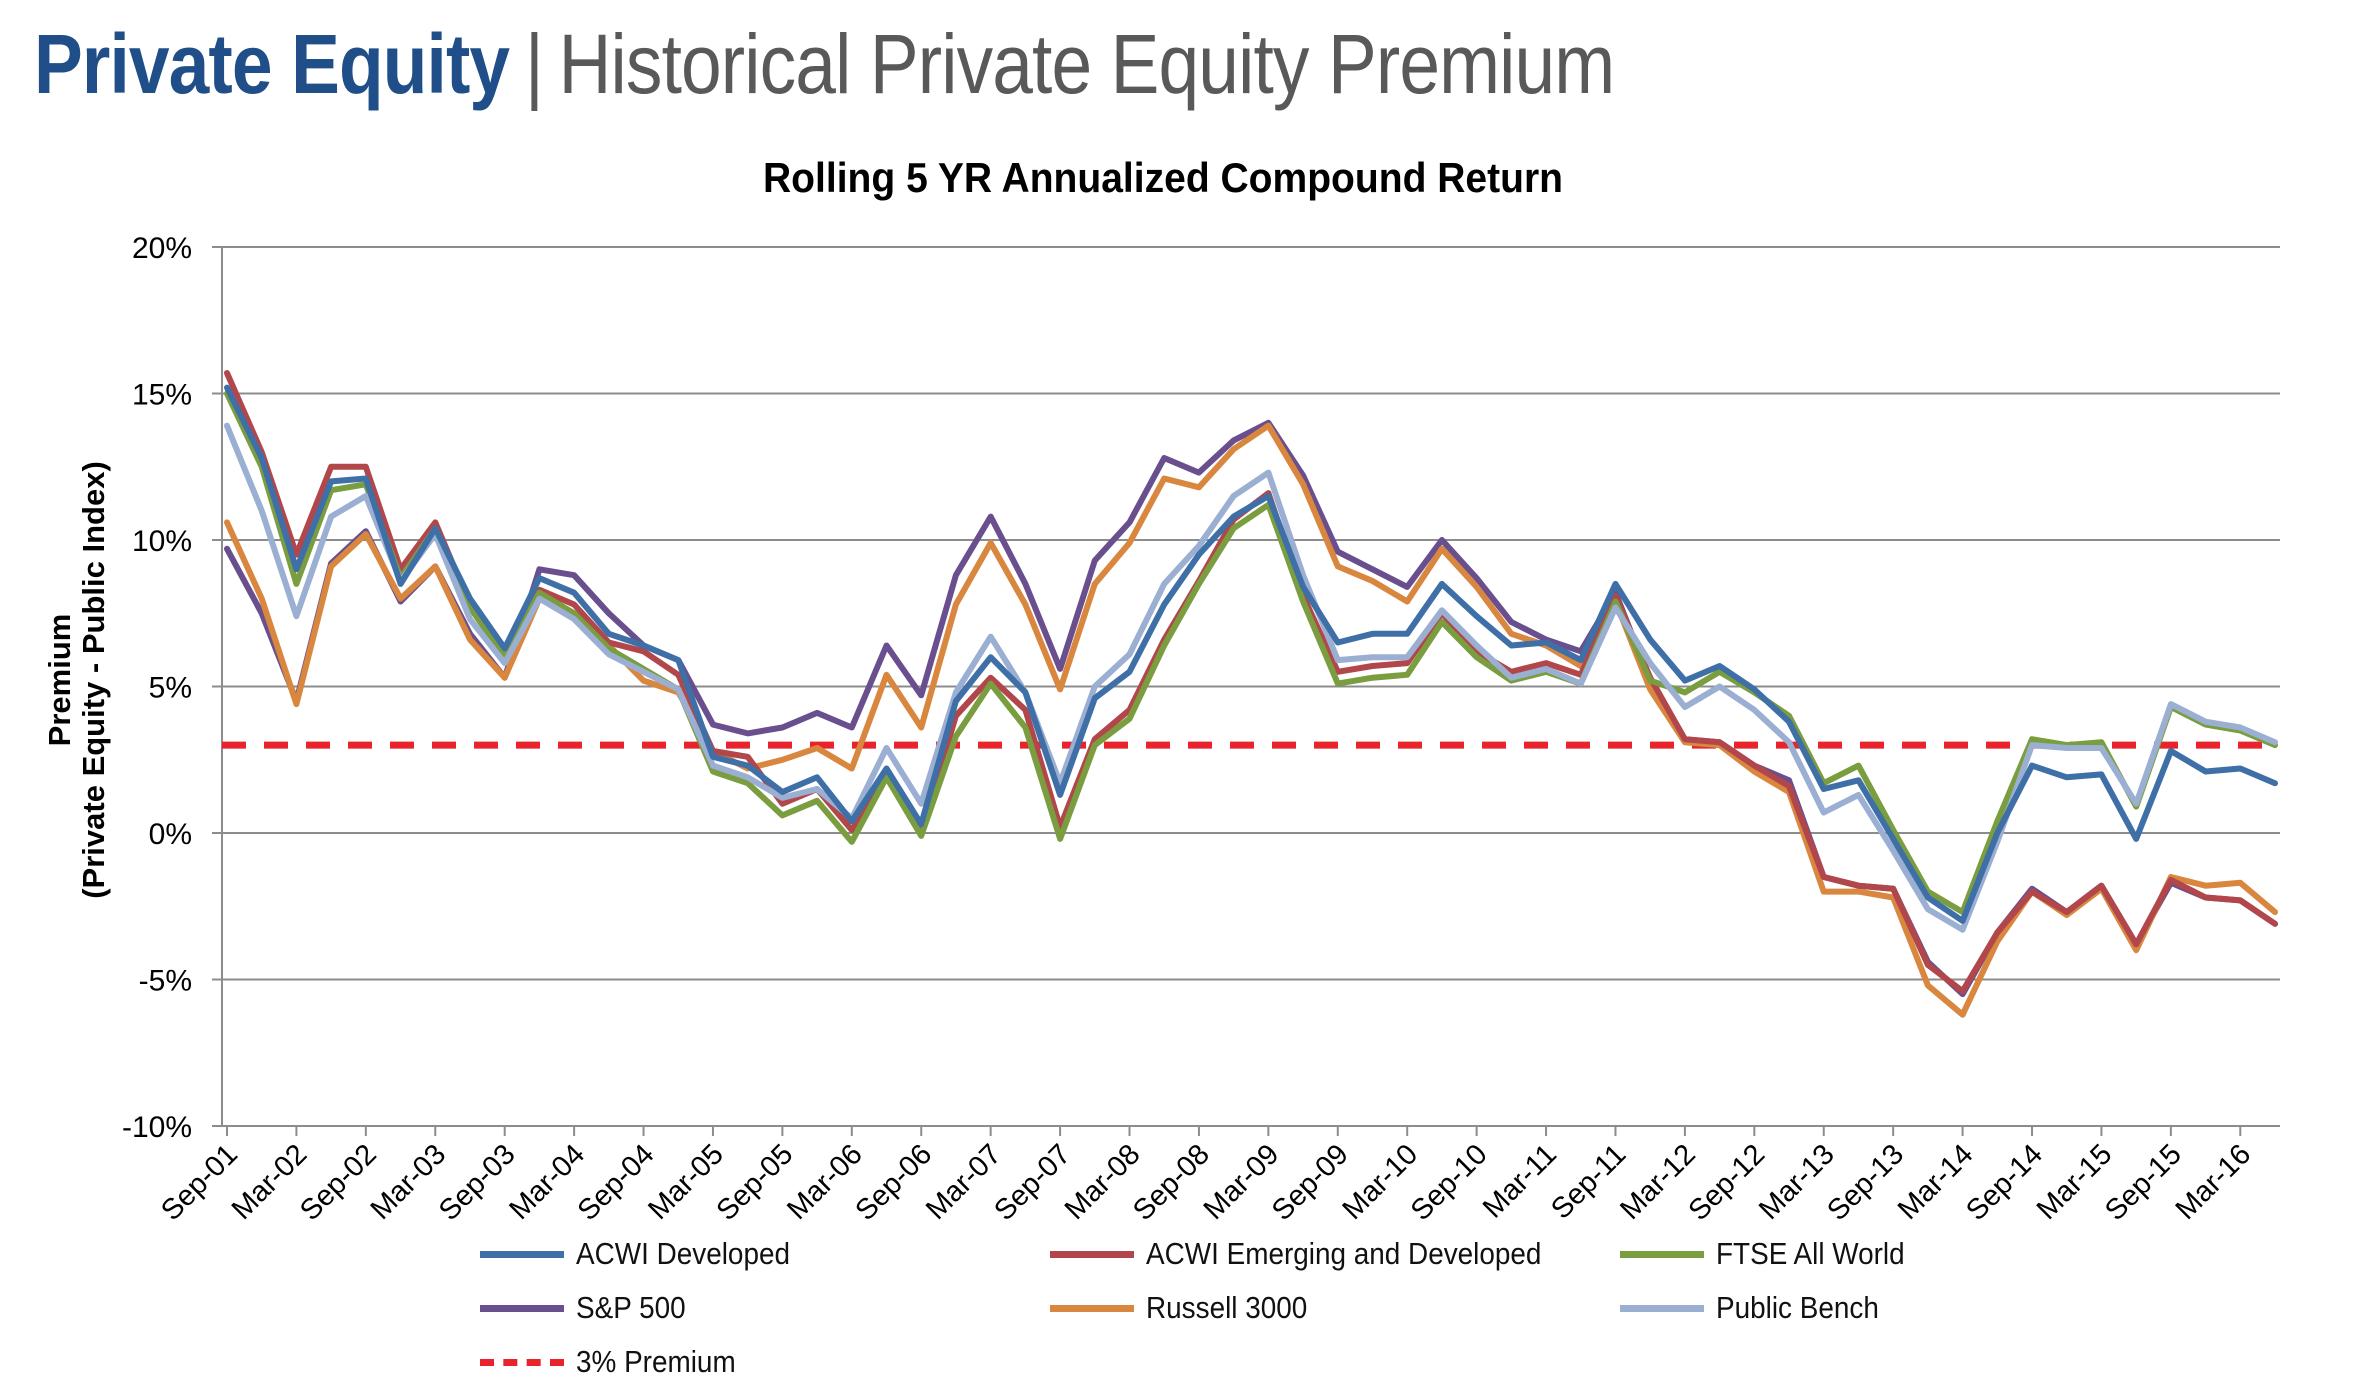 This screenshot has width=2368, height=1394. Describe the element at coordinates (272, 64) in the screenshot. I see `page-title-primary: Private Equity` at that location.